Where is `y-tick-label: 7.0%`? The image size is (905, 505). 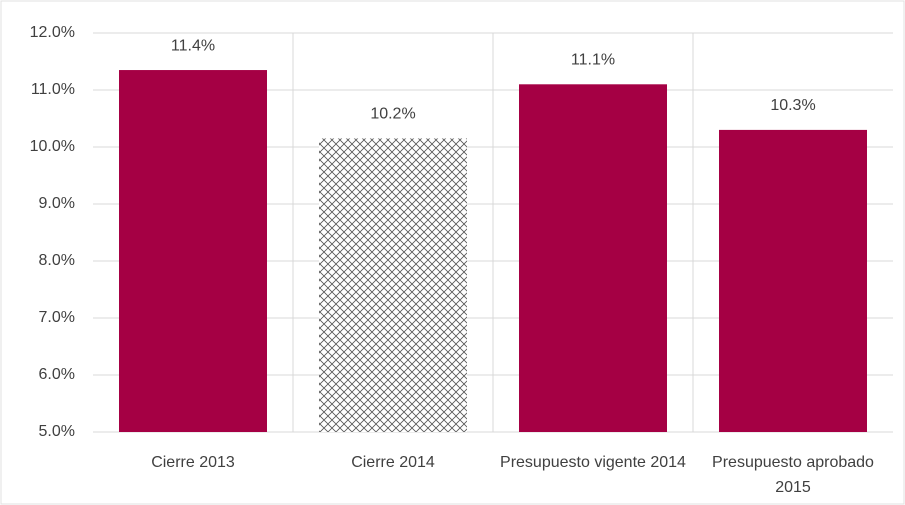 y-tick-label: 7.0% is located at coordinates (57, 317).